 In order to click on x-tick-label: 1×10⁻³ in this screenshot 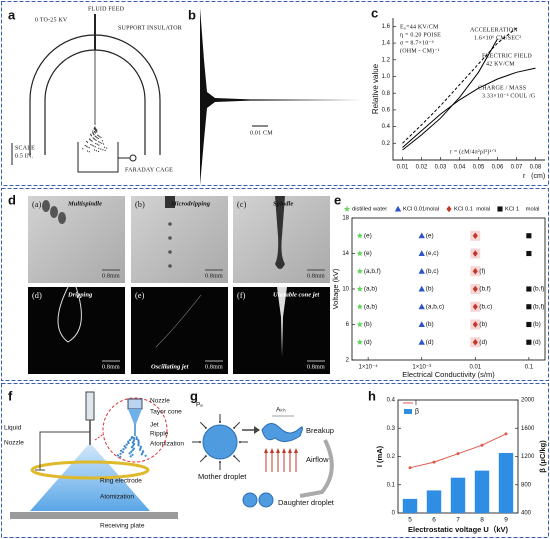, I will do `click(421, 368)`.